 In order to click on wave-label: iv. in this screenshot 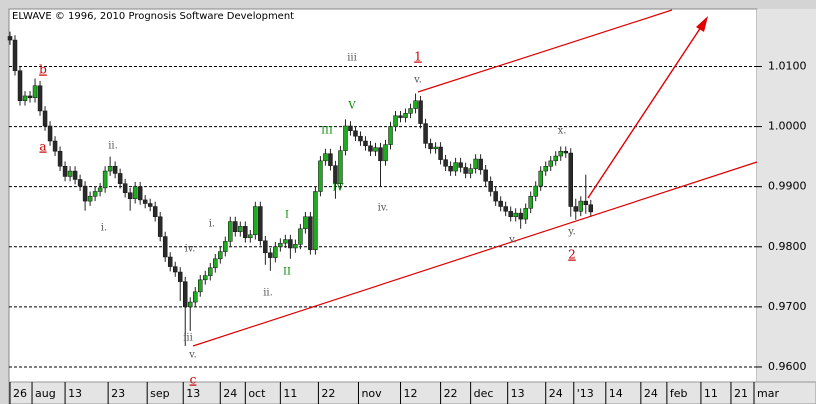, I will do `click(383, 208)`.